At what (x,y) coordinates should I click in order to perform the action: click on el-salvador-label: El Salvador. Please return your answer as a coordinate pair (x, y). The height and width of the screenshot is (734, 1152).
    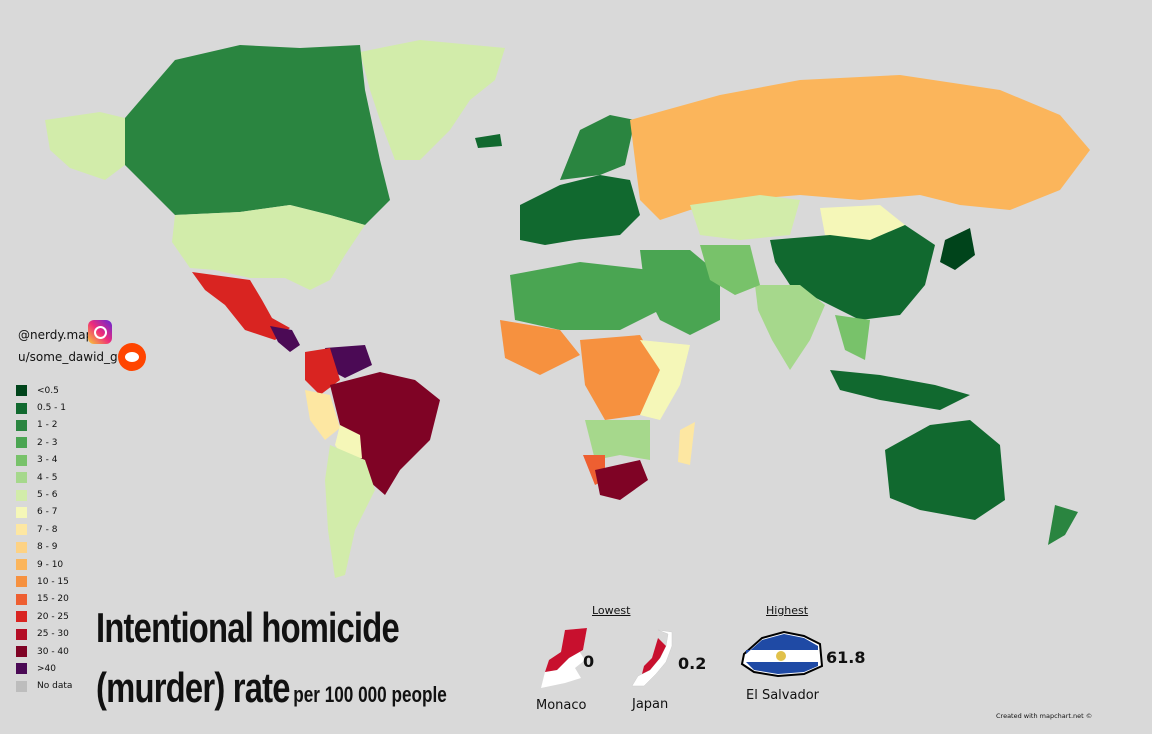
    Looking at the image, I should click on (782, 695).